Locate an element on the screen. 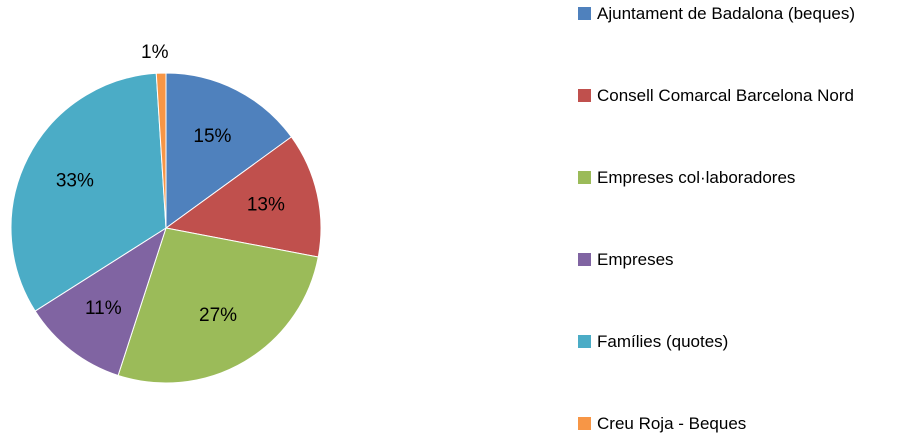 This screenshot has width=900, height=434. legend-item: Famílies (quotes) is located at coordinates (737, 341).